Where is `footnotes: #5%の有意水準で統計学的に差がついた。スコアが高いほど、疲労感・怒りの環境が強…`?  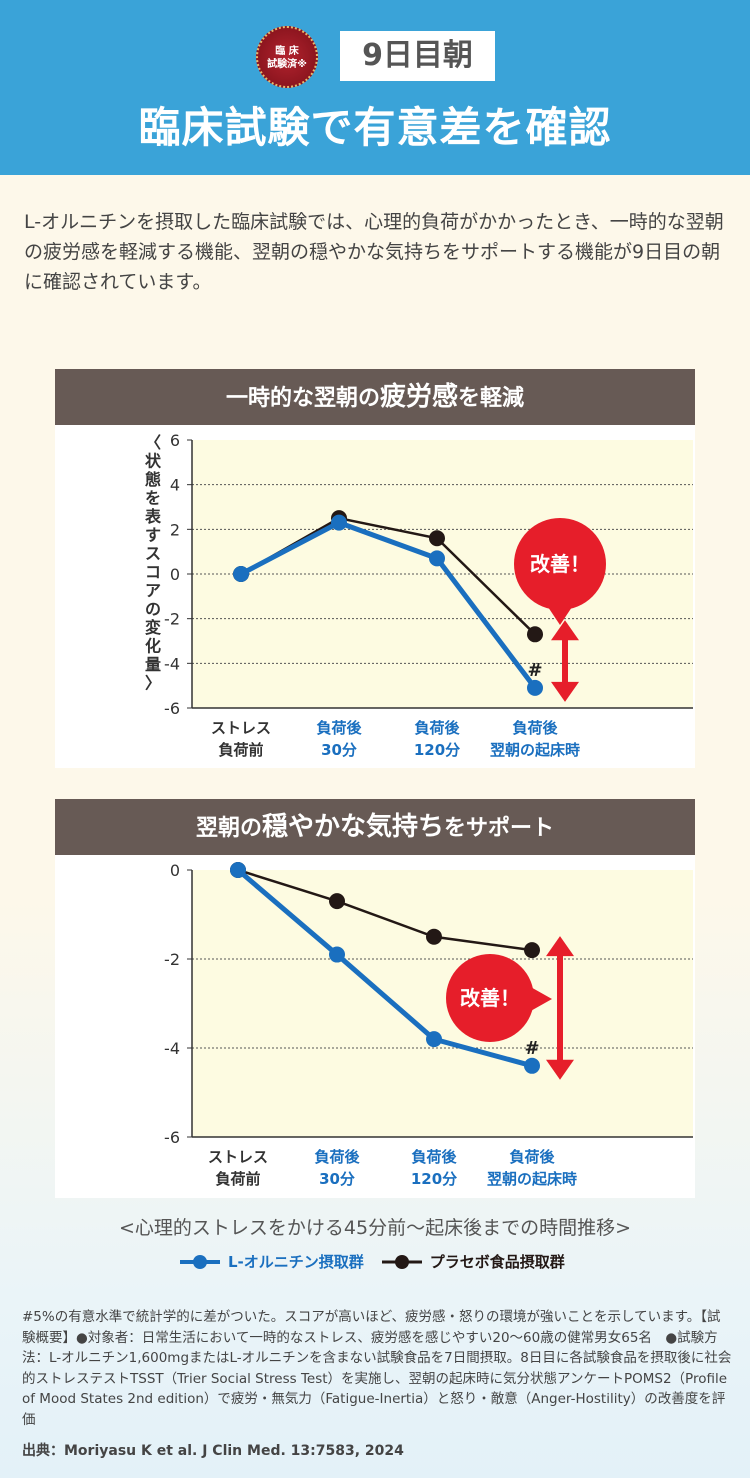 footnotes: #5%の有意水準で統計学的に差がついた。スコアが高いほど、疲労感・怒りの環境が強… is located at coordinates (377, 1368).